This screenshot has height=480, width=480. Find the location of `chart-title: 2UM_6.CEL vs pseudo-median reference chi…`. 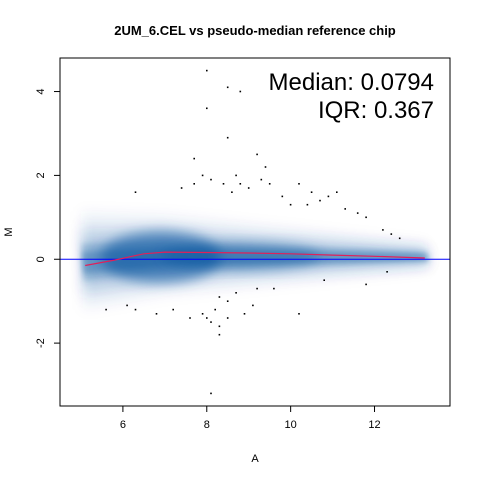

chart-title: 2UM_6.CEL vs pseudo-median reference chi… is located at coordinates (255, 30).